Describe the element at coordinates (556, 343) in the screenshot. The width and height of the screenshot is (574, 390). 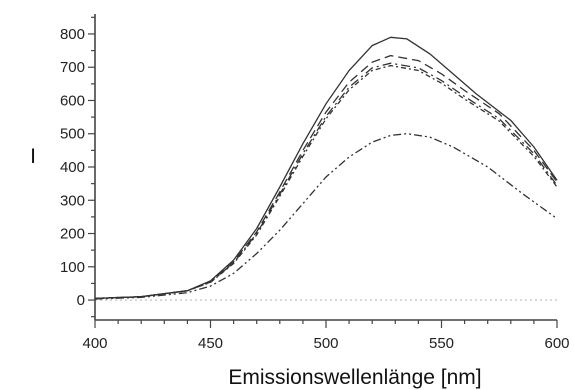
I see `x-tick-label: 600` at that location.